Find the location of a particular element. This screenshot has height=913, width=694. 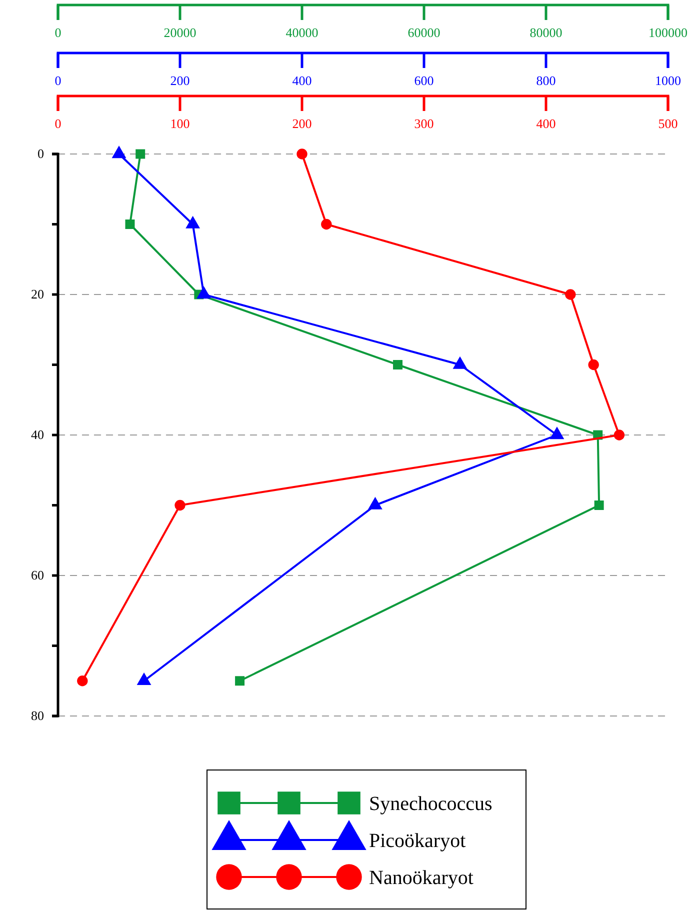

x-tick-label: 60000 is located at coordinates (424, 32).